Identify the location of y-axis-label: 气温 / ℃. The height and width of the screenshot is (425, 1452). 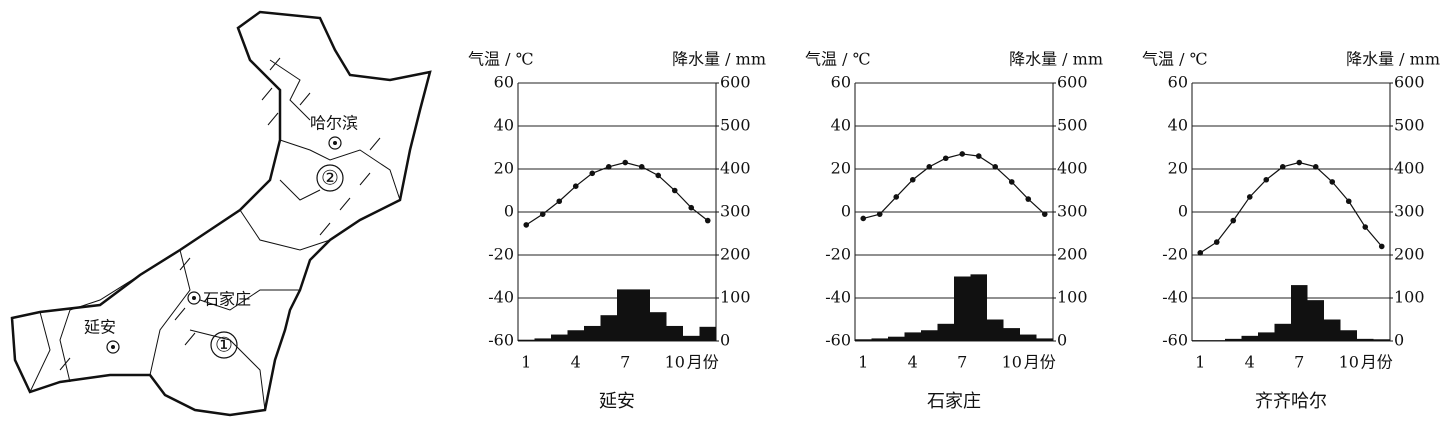
(837, 59).